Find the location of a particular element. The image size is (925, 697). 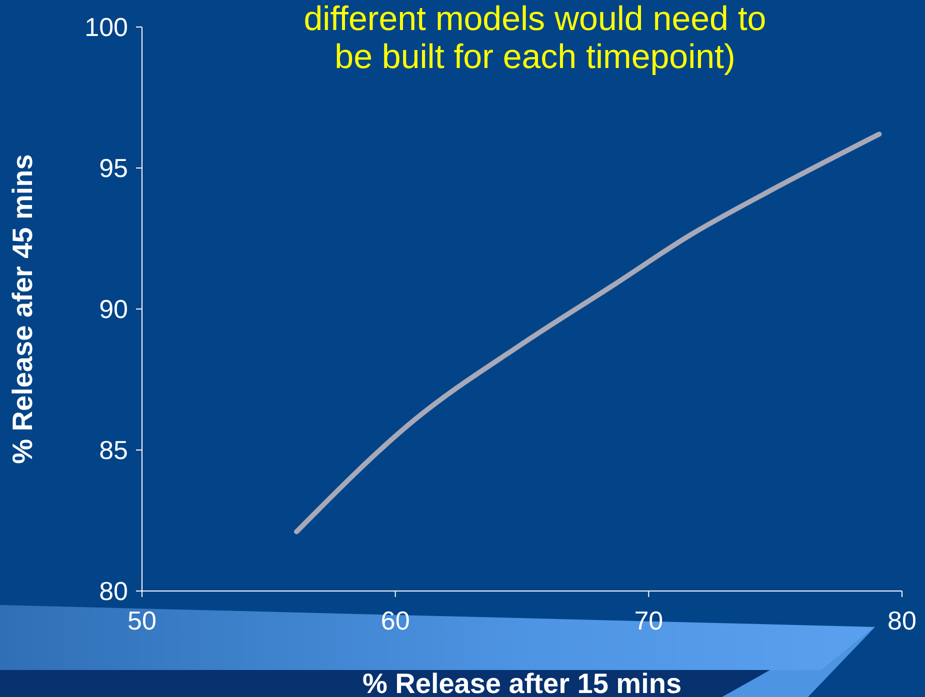

y-tick-label: 95 is located at coordinates (113, 168).